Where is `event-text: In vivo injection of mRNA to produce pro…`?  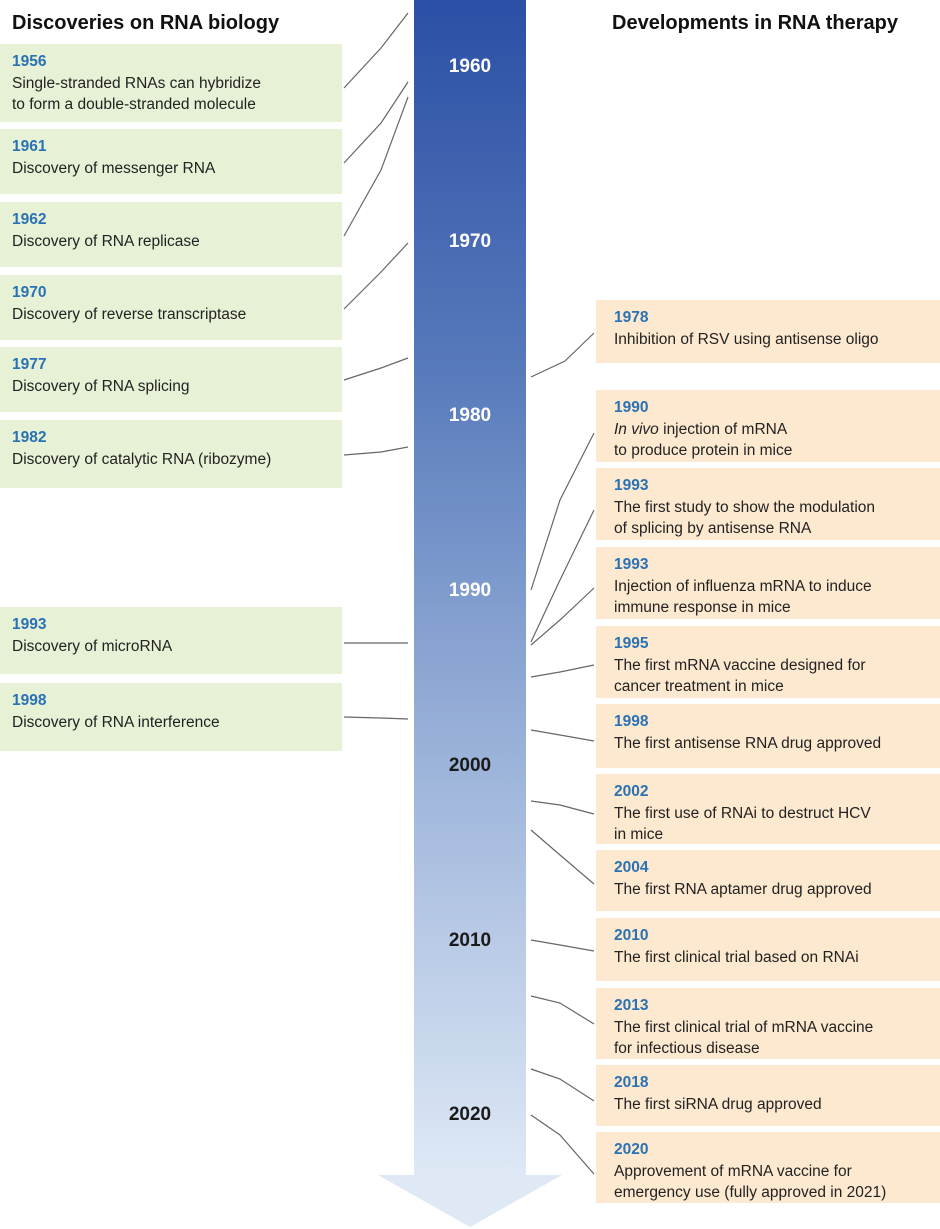 event-text: In vivo injection of mRNA to produce pro… is located at coordinates (772, 440).